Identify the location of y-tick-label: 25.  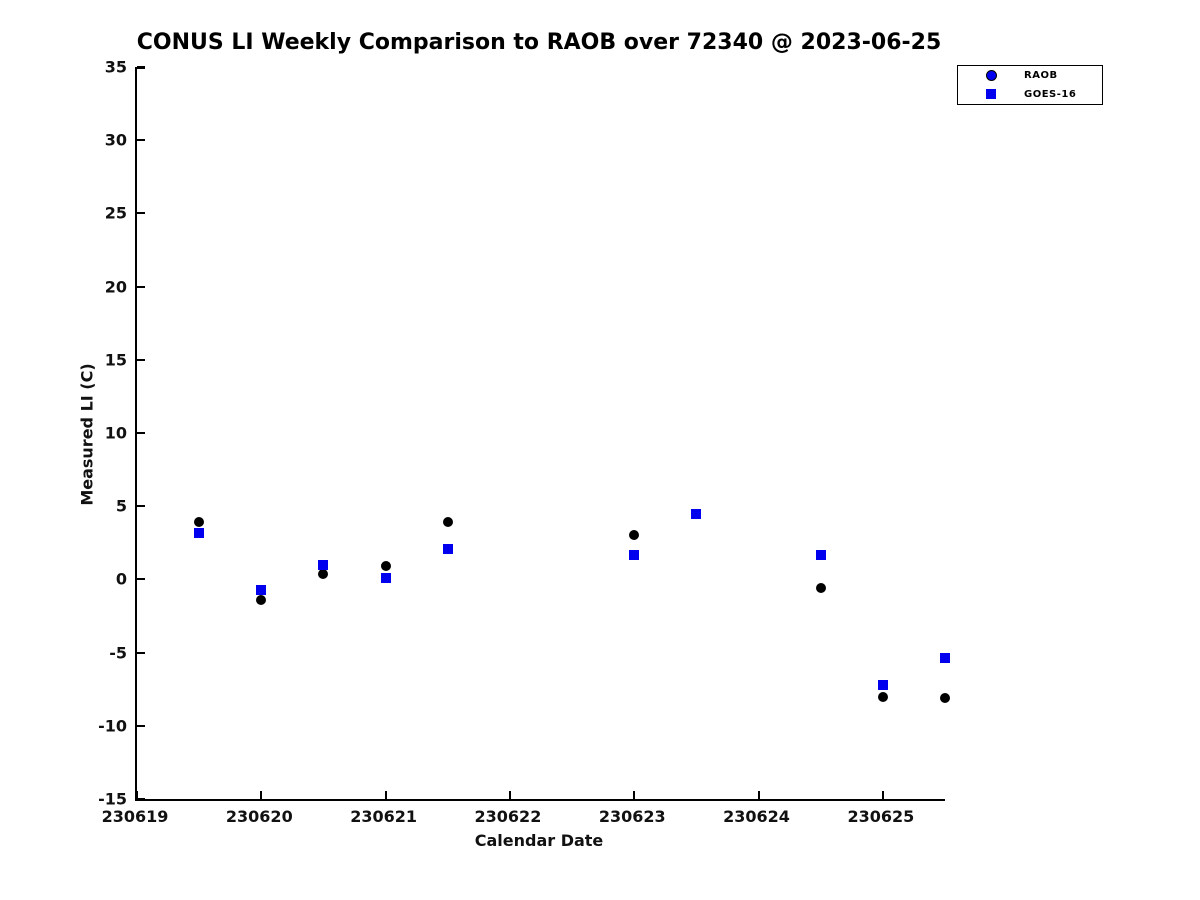
(115, 213).